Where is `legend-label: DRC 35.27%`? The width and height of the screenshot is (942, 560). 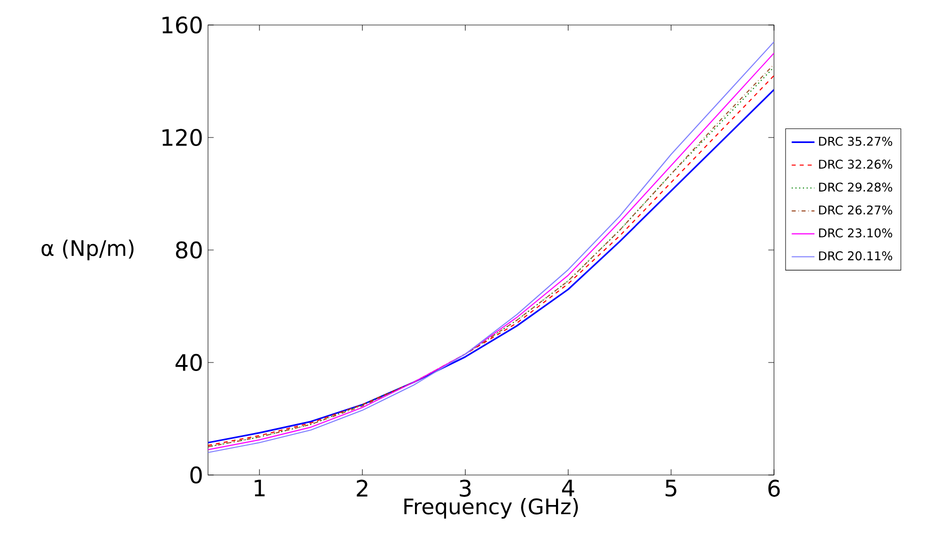
legend-label: DRC 35.27% is located at coordinates (855, 141).